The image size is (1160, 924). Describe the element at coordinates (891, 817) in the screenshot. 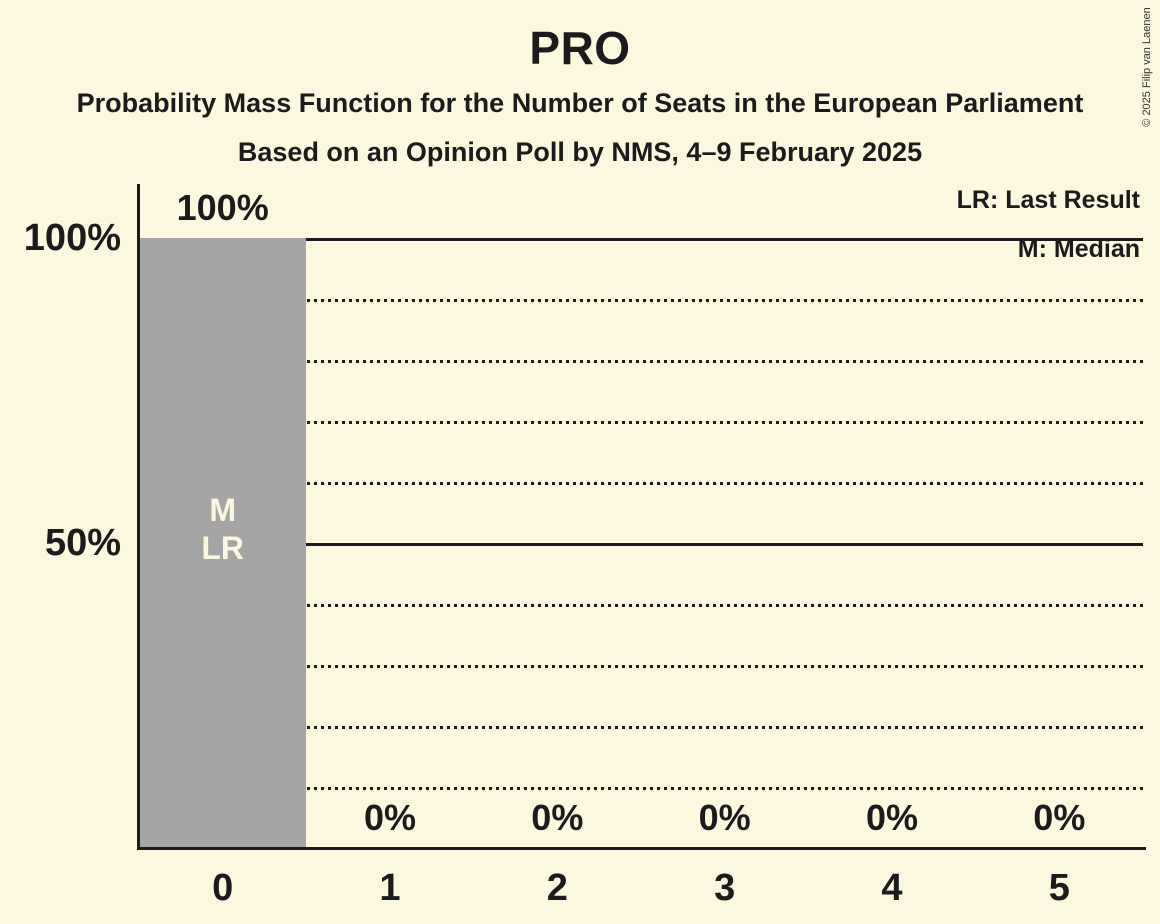

I see `bar-value-label-4: 0%` at that location.